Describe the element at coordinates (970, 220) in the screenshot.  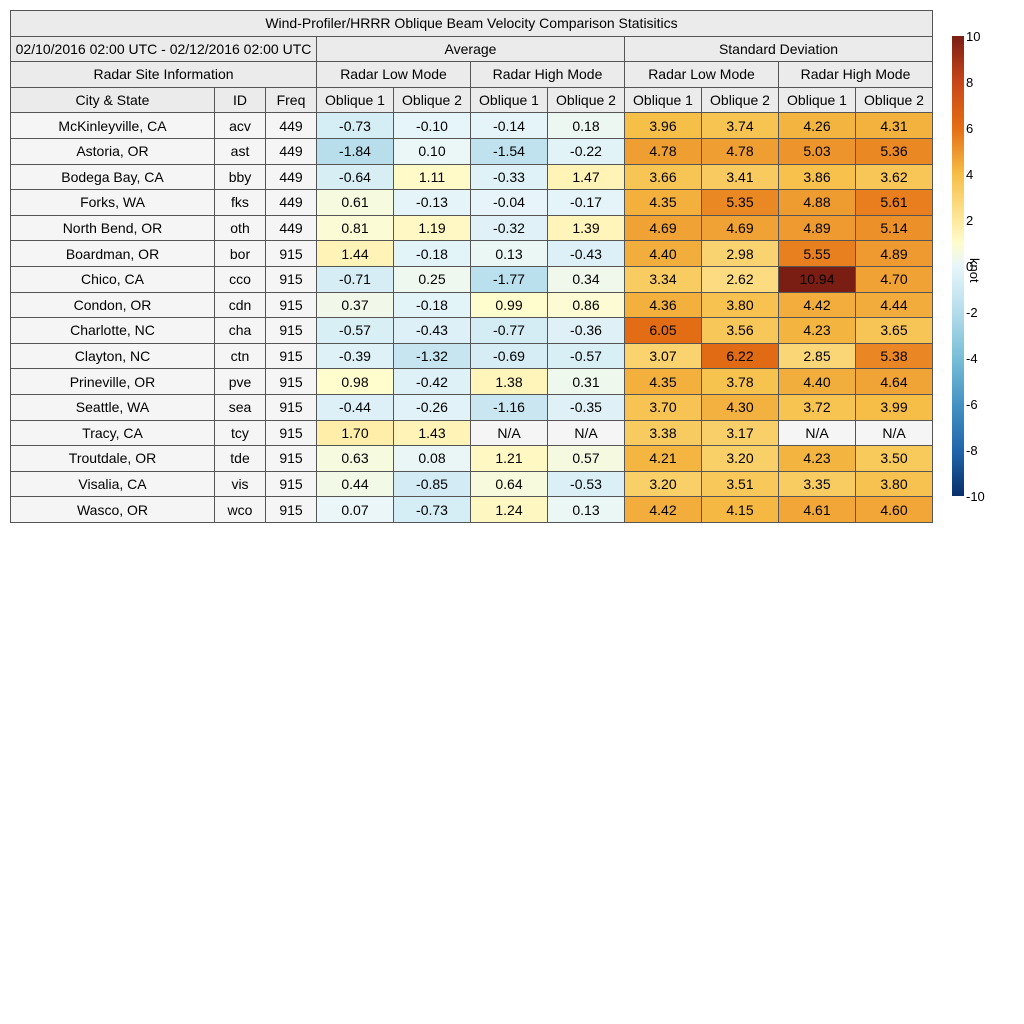
I see `colorbar-tick-label: 2` at that location.